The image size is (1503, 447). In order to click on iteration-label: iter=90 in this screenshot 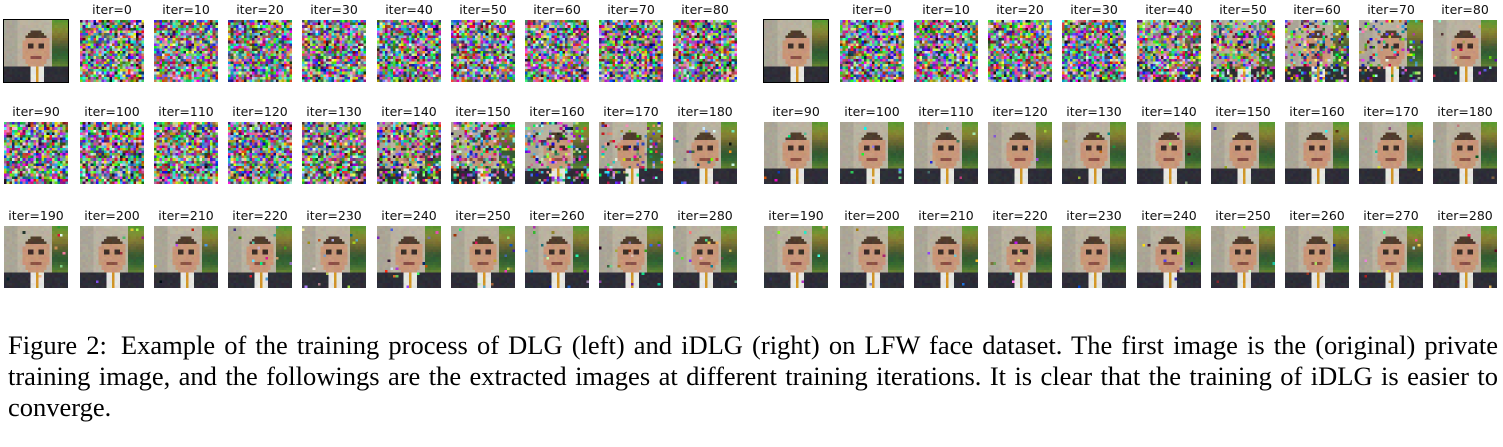, I will do `click(796, 111)`.